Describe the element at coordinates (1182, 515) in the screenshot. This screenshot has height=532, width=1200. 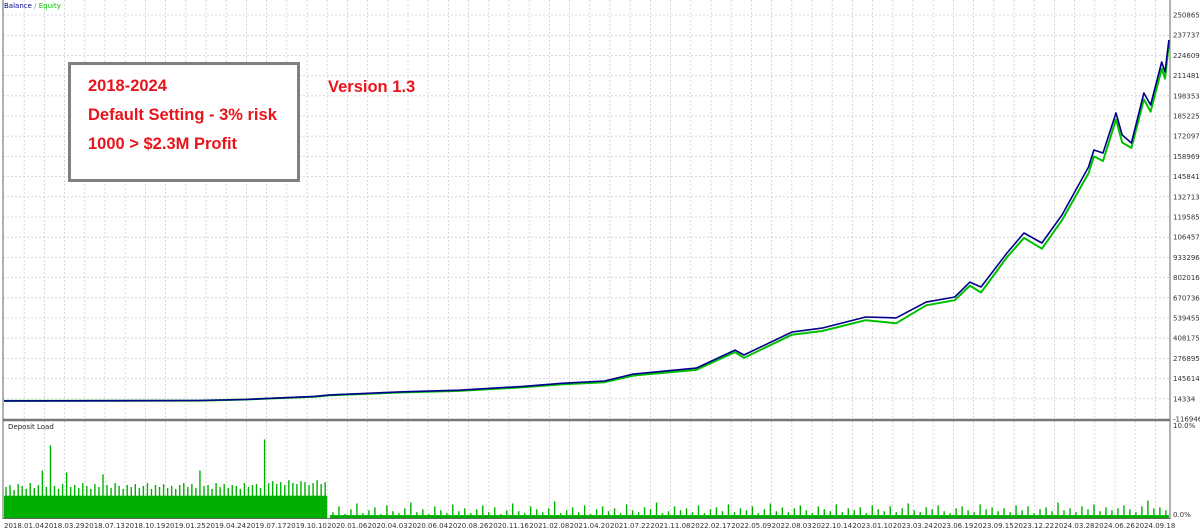
I see `deposit-min-label: 0.0%` at that location.